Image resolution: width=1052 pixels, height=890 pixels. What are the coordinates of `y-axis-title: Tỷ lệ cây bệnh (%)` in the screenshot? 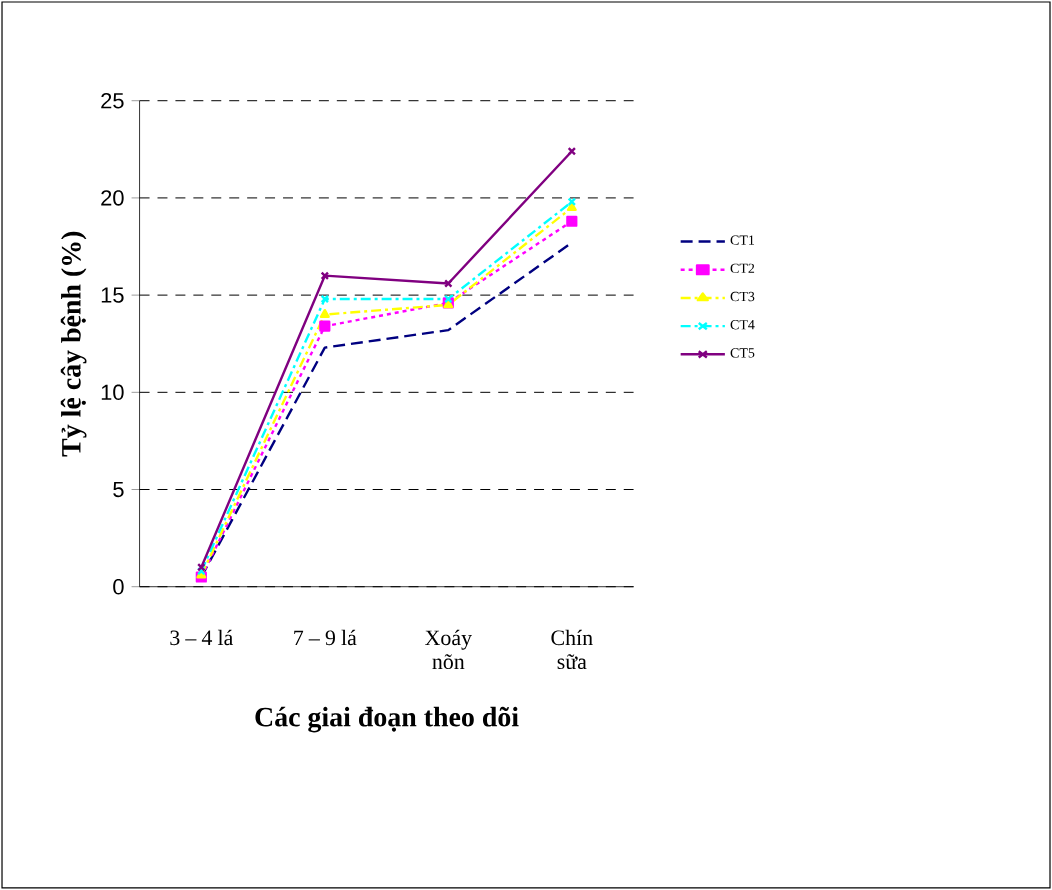 It's located at (73, 344).